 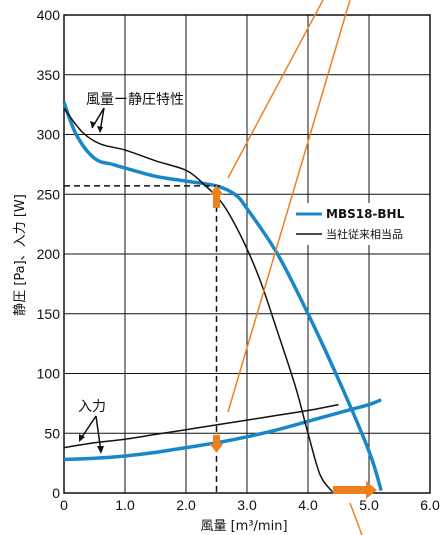 I want to click on arrow-airflow-head, so click(x=371, y=490).